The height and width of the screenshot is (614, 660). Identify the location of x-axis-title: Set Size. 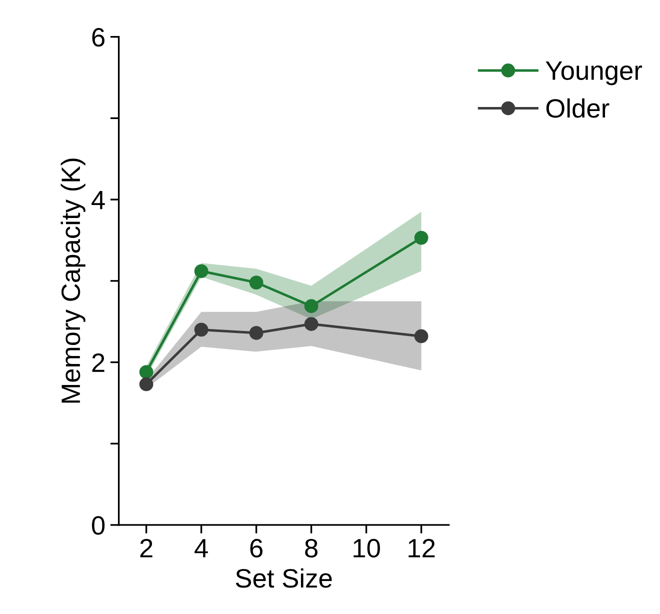
(284, 578).